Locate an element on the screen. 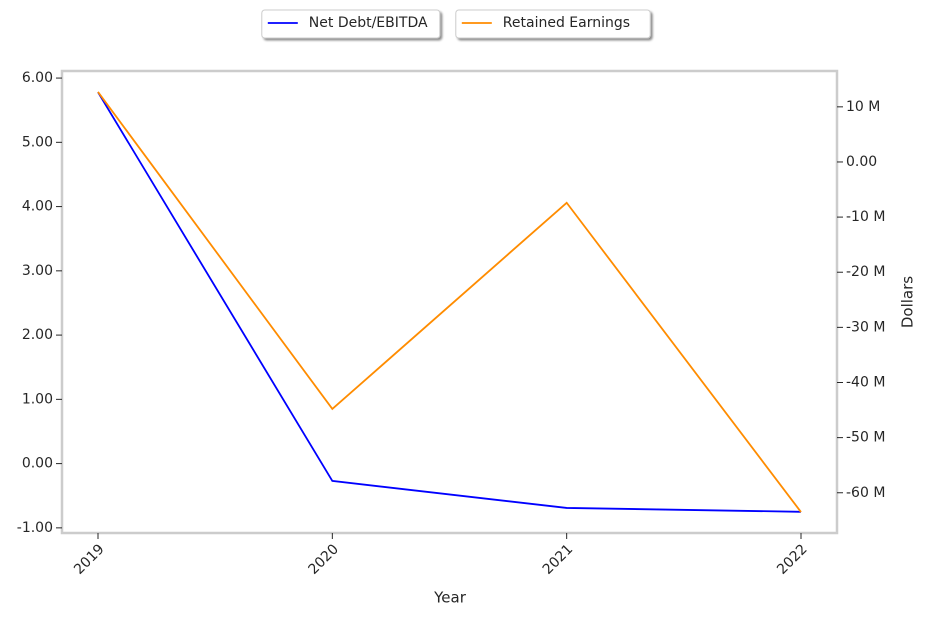 This screenshot has height=618, width=927. y-tick-label: 4.00 is located at coordinates (37, 207).